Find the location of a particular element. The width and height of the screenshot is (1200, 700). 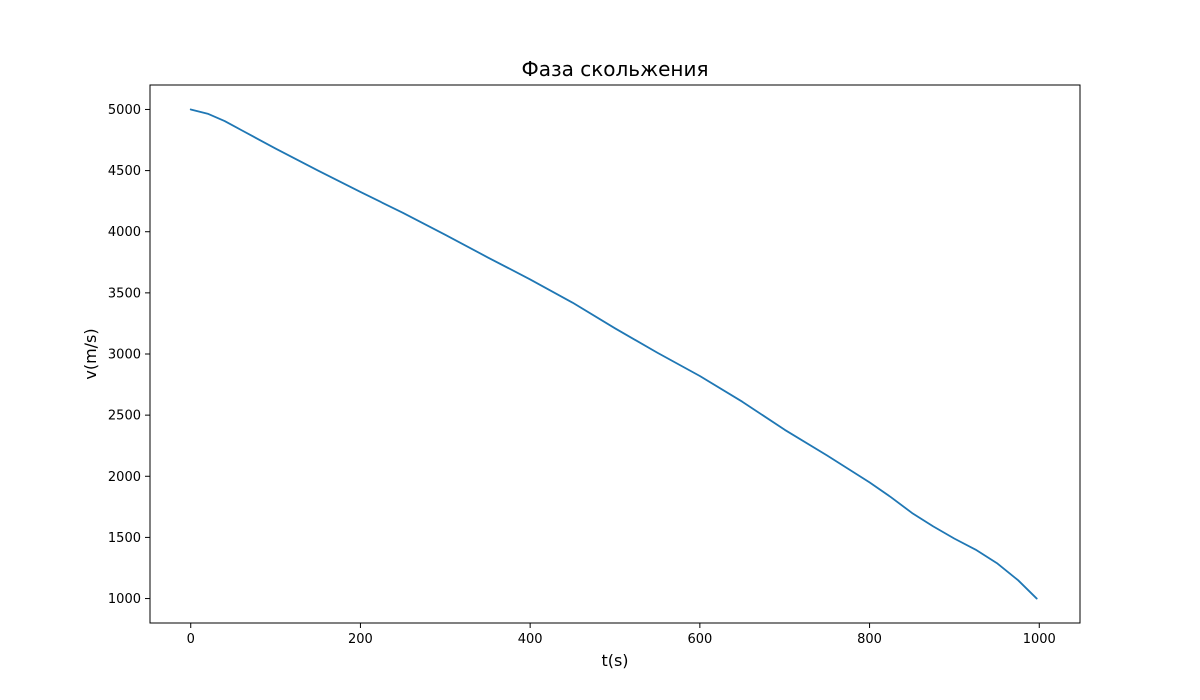

y-tick-label: 5000 is located at coordinates (124, 110).